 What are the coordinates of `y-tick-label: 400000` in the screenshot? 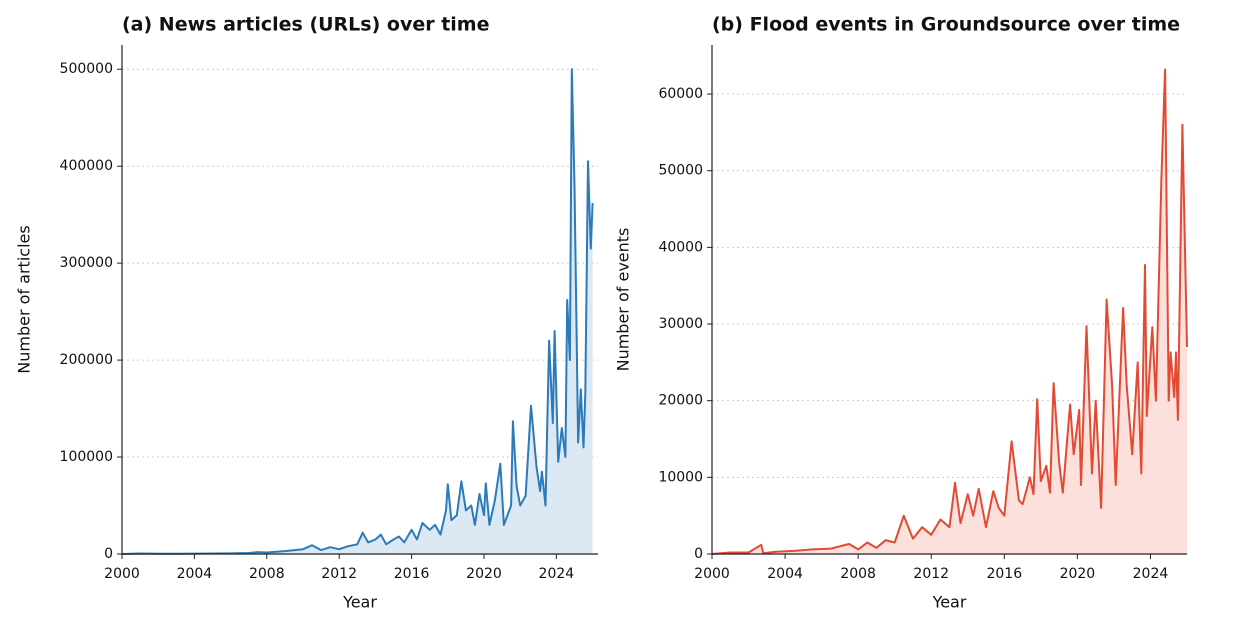 It's located at (86, 166).